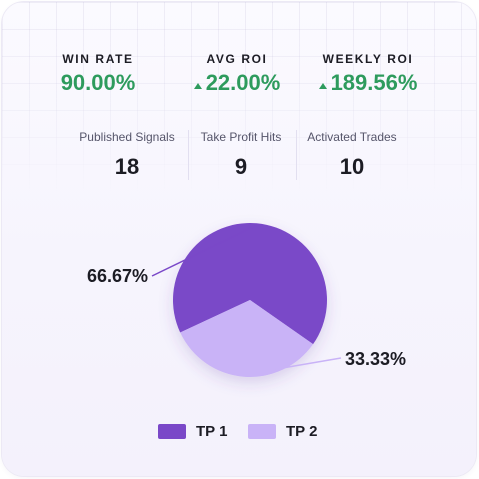  What do you see at coordinates (247, 339) in the screenshot?
I see `pie-slice-tp2` at bounding box center [247, 339].